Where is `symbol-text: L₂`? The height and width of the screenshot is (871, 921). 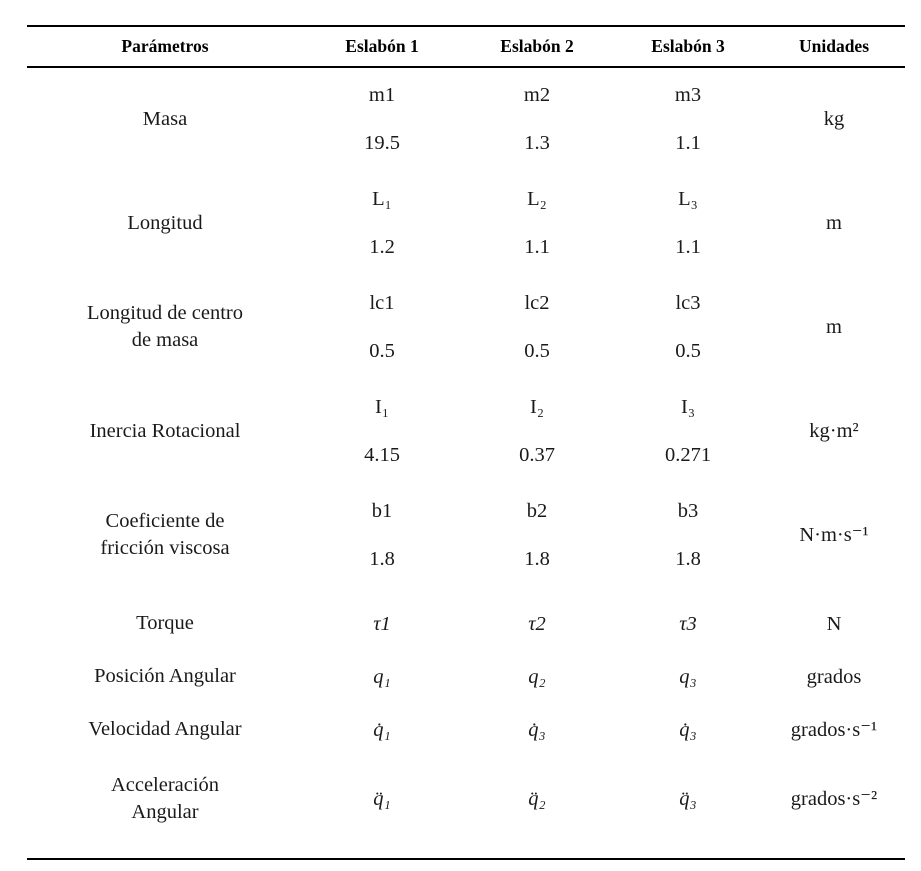
symbol-text: L₂ is located at coordinates (537, 199).